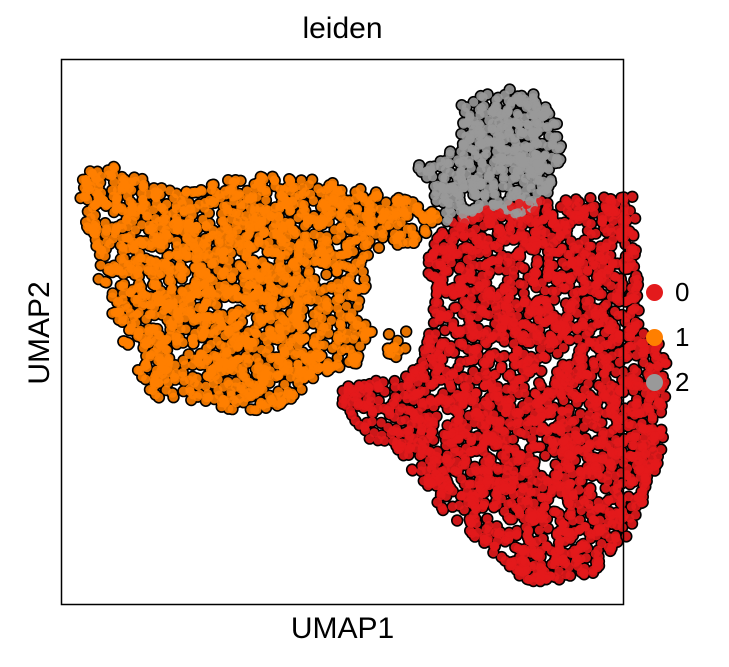  What do you see at coordinates (342, 628) in the screenshot?
I see `x-axis-label: UMAP1` at bounding box center [342, 628].